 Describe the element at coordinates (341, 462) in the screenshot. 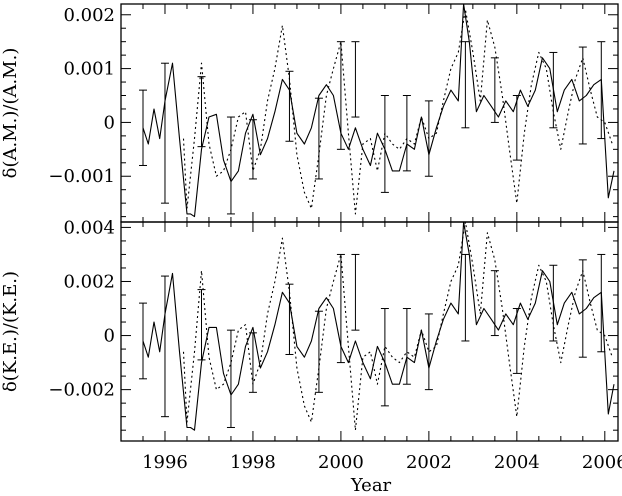

I see `x-tick-label: 2000` at that location.